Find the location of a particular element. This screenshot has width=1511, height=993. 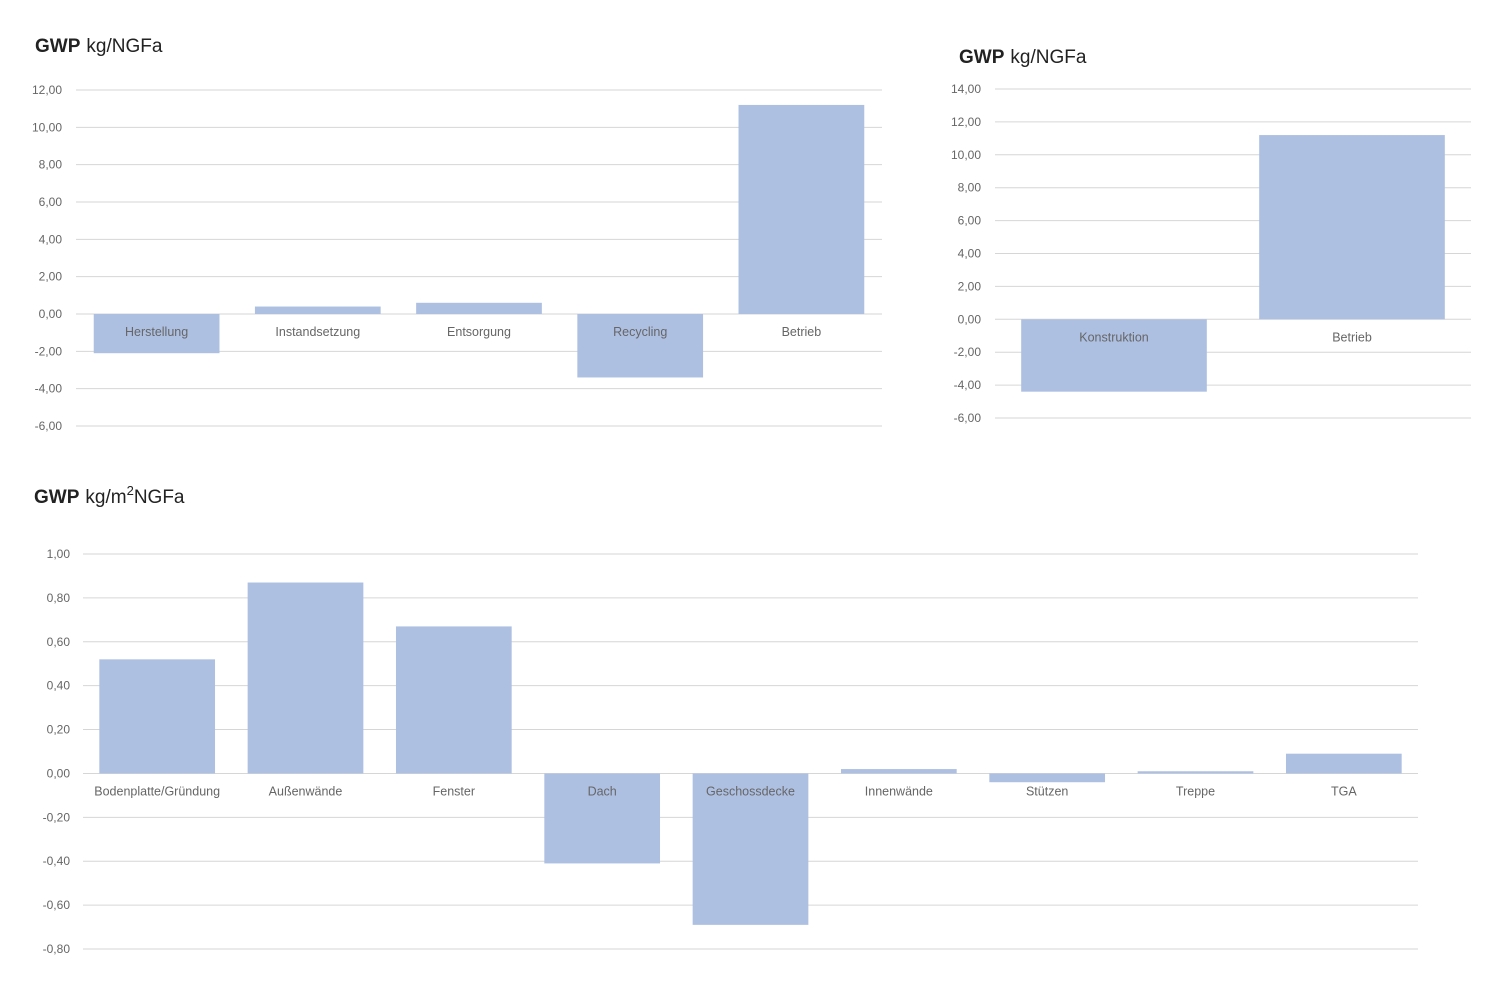

y-tick-label: -0,40 is located at coordinates (57, 861).